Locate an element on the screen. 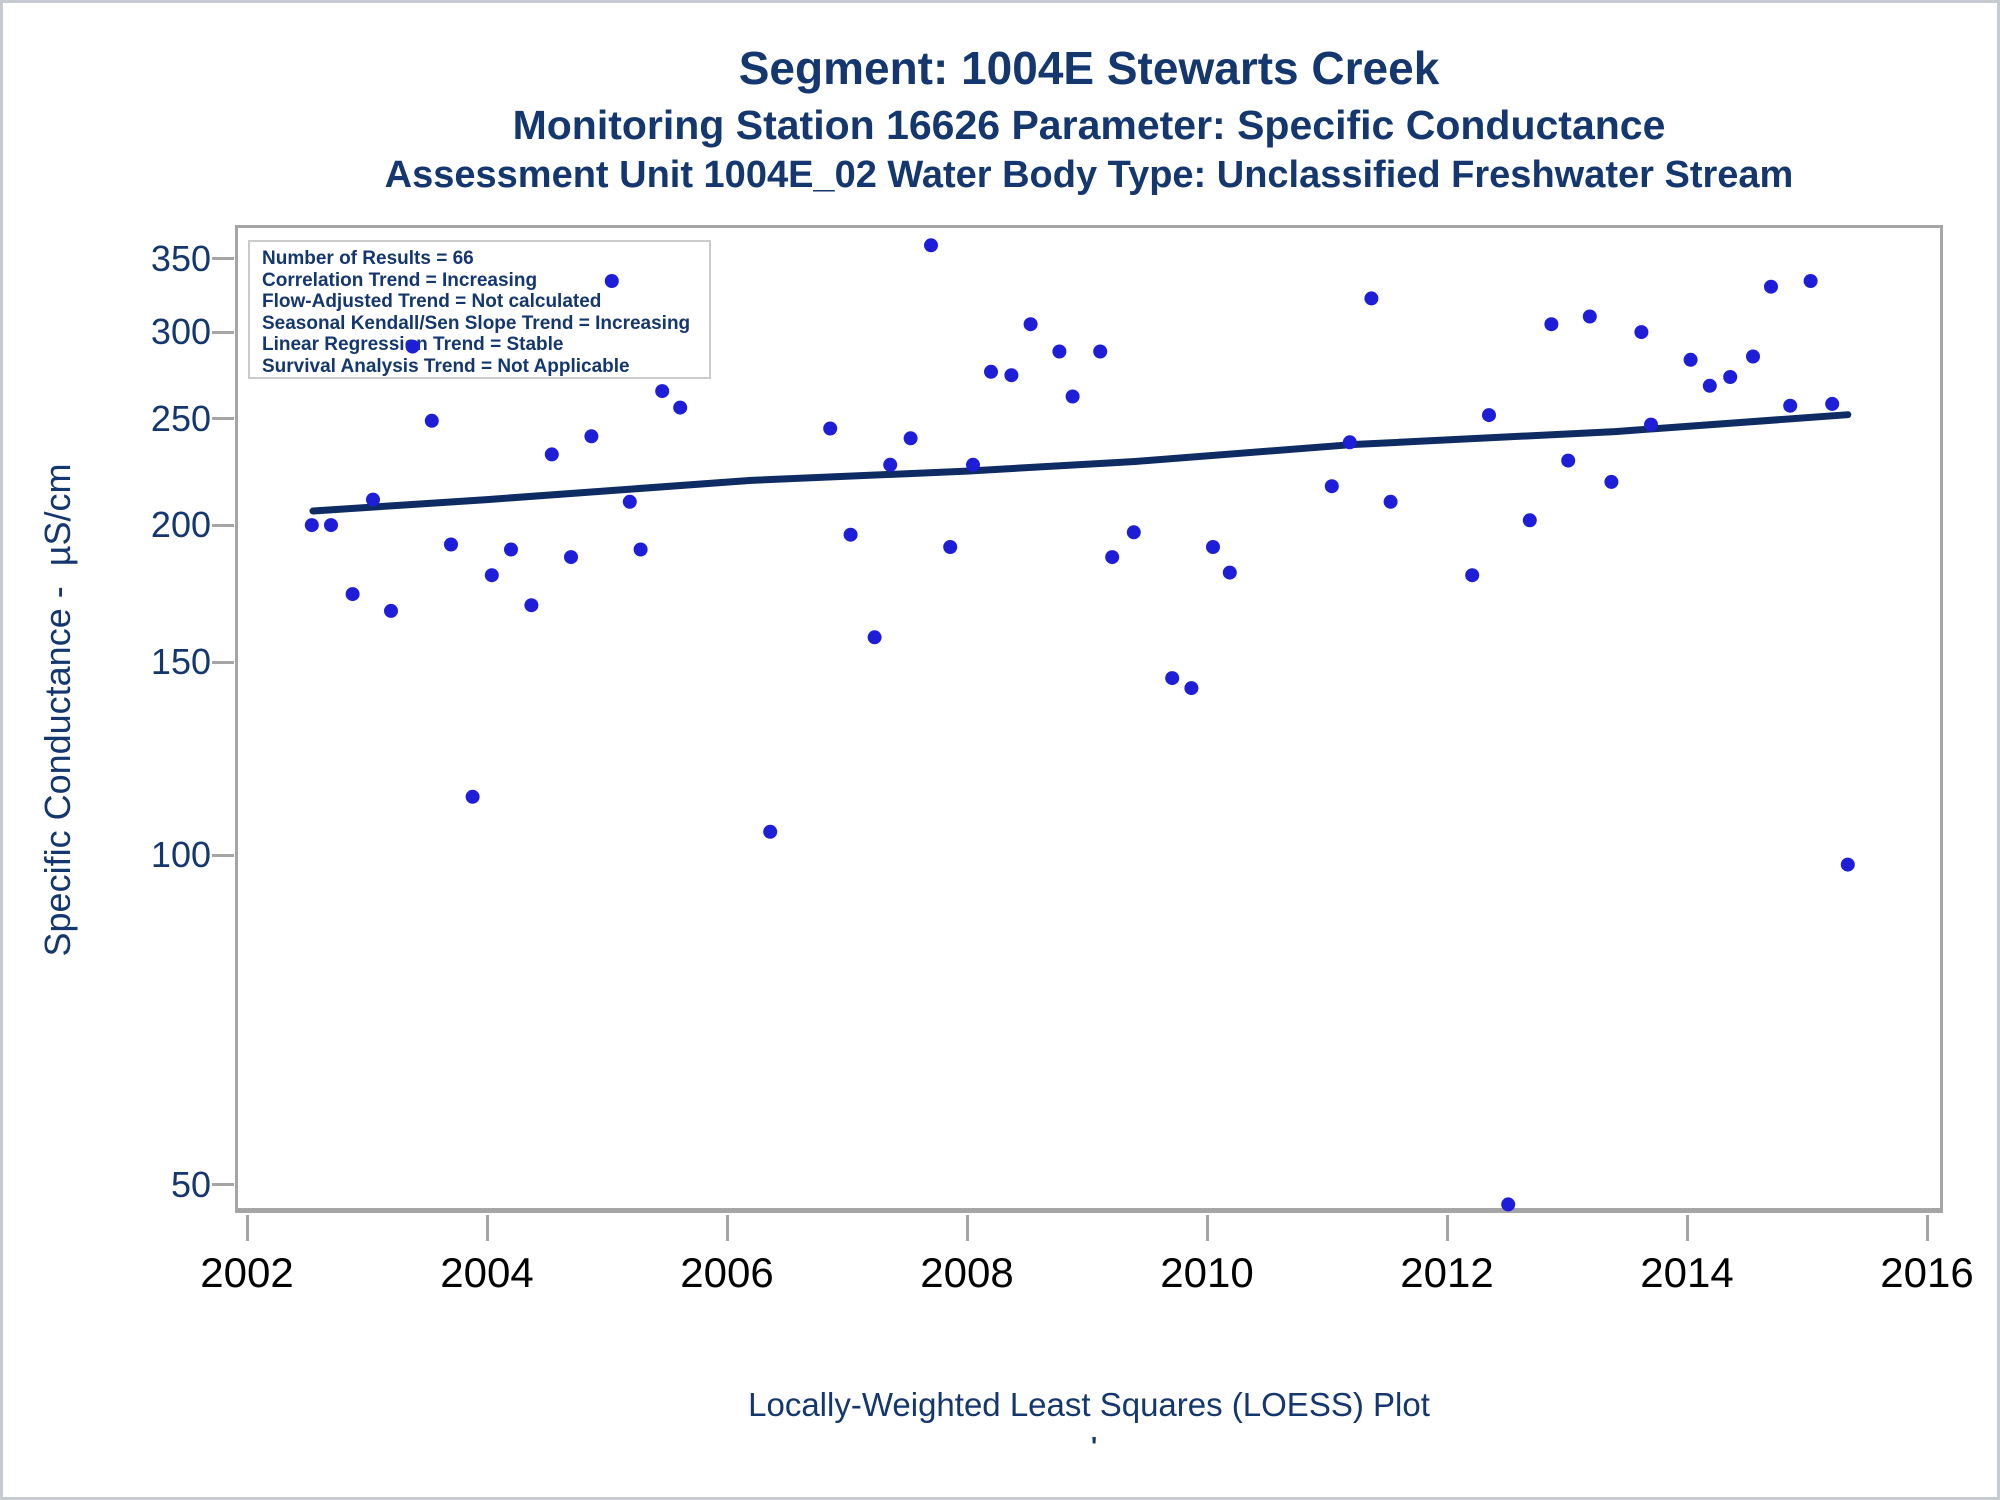 The width and height of the screenshot is (2000, 1500). y-tick-label-50: 50 is located at coordinates (190, 1184).